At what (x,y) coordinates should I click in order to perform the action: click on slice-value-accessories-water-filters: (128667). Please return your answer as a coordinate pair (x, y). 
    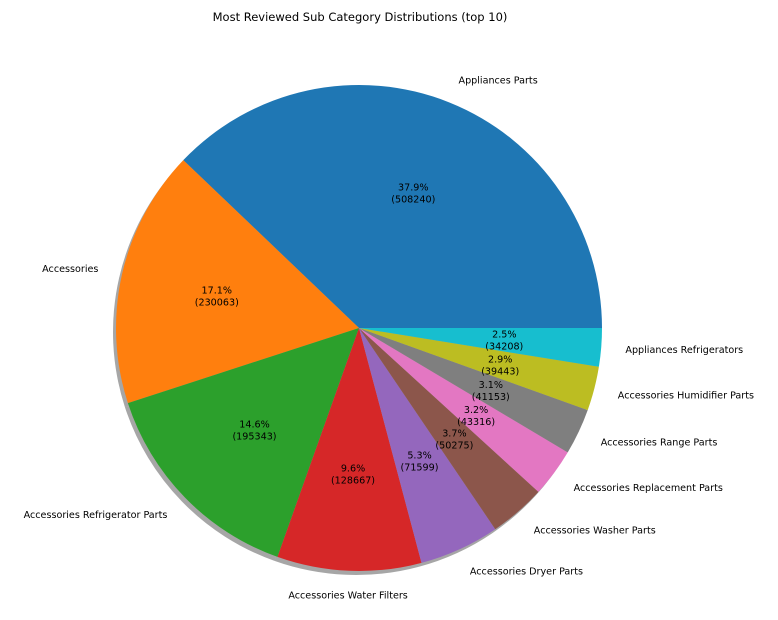
    Looking at the image, I should click on (353, 481).